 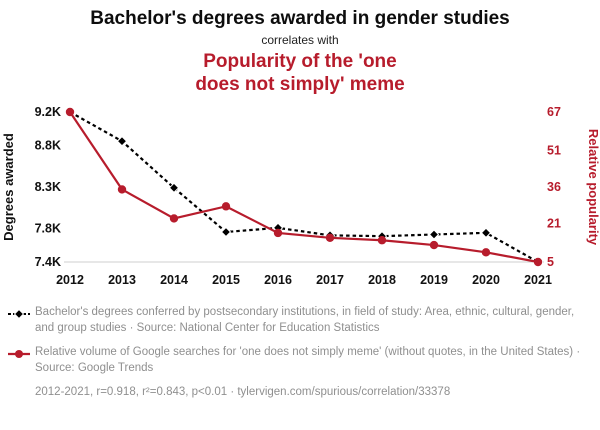 What do you see at coordinates (434, 280) in the screenshot?
I see `x-axis-tick-label: 2019` at bounding box center [434, 280].